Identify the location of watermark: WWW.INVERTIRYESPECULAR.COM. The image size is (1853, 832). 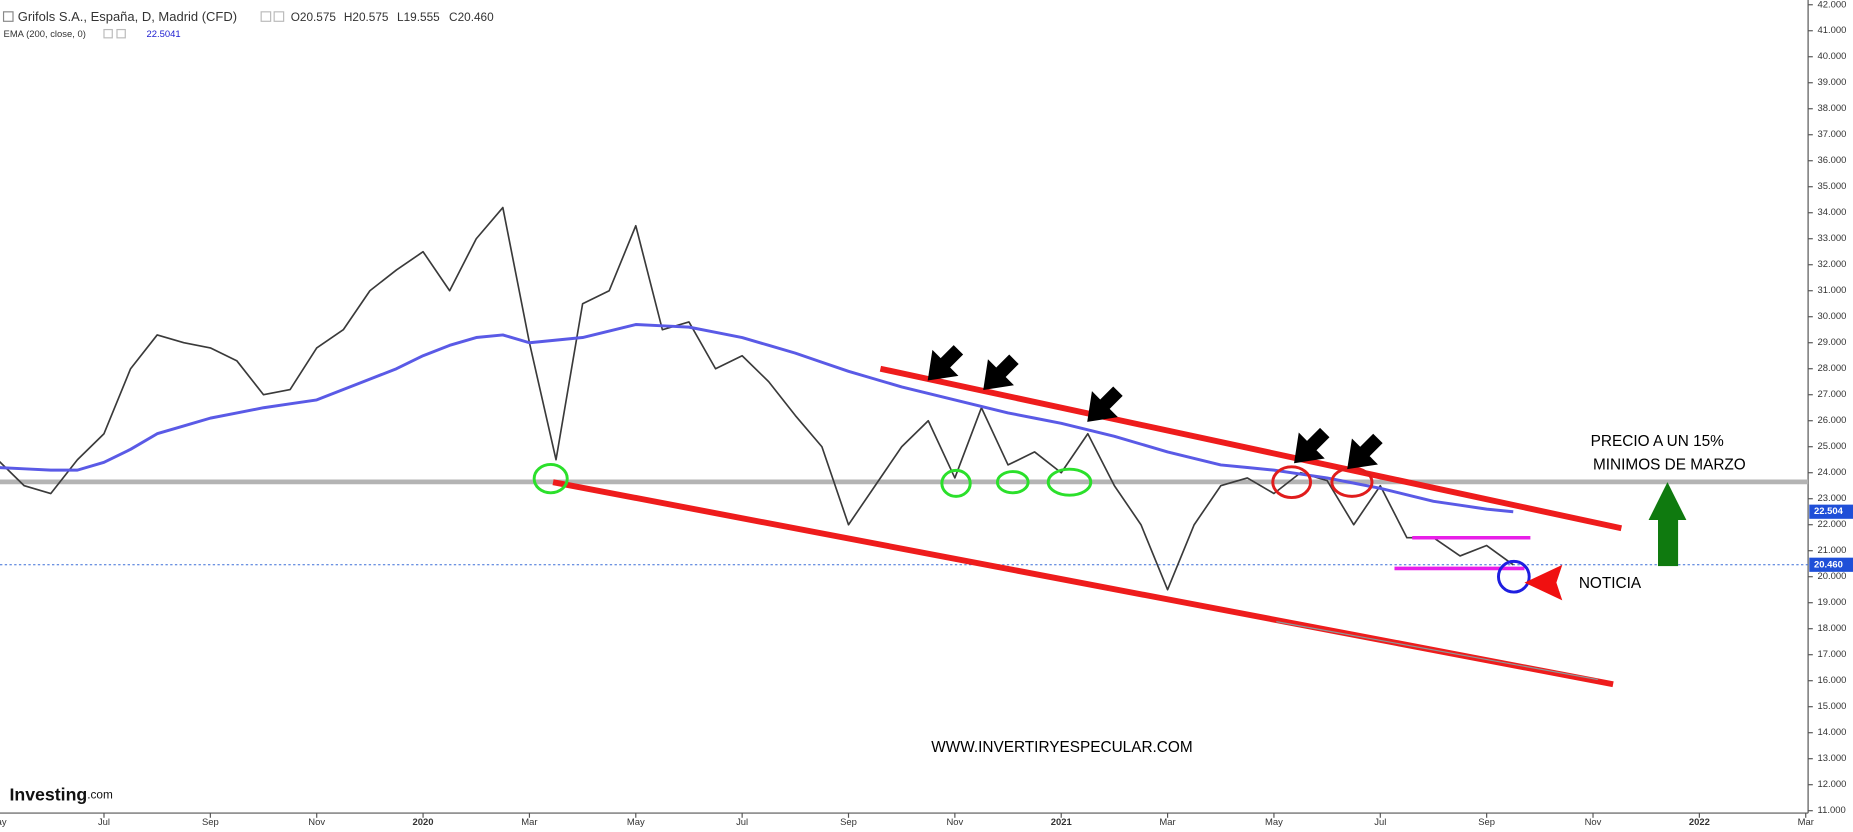
(1061, 747).